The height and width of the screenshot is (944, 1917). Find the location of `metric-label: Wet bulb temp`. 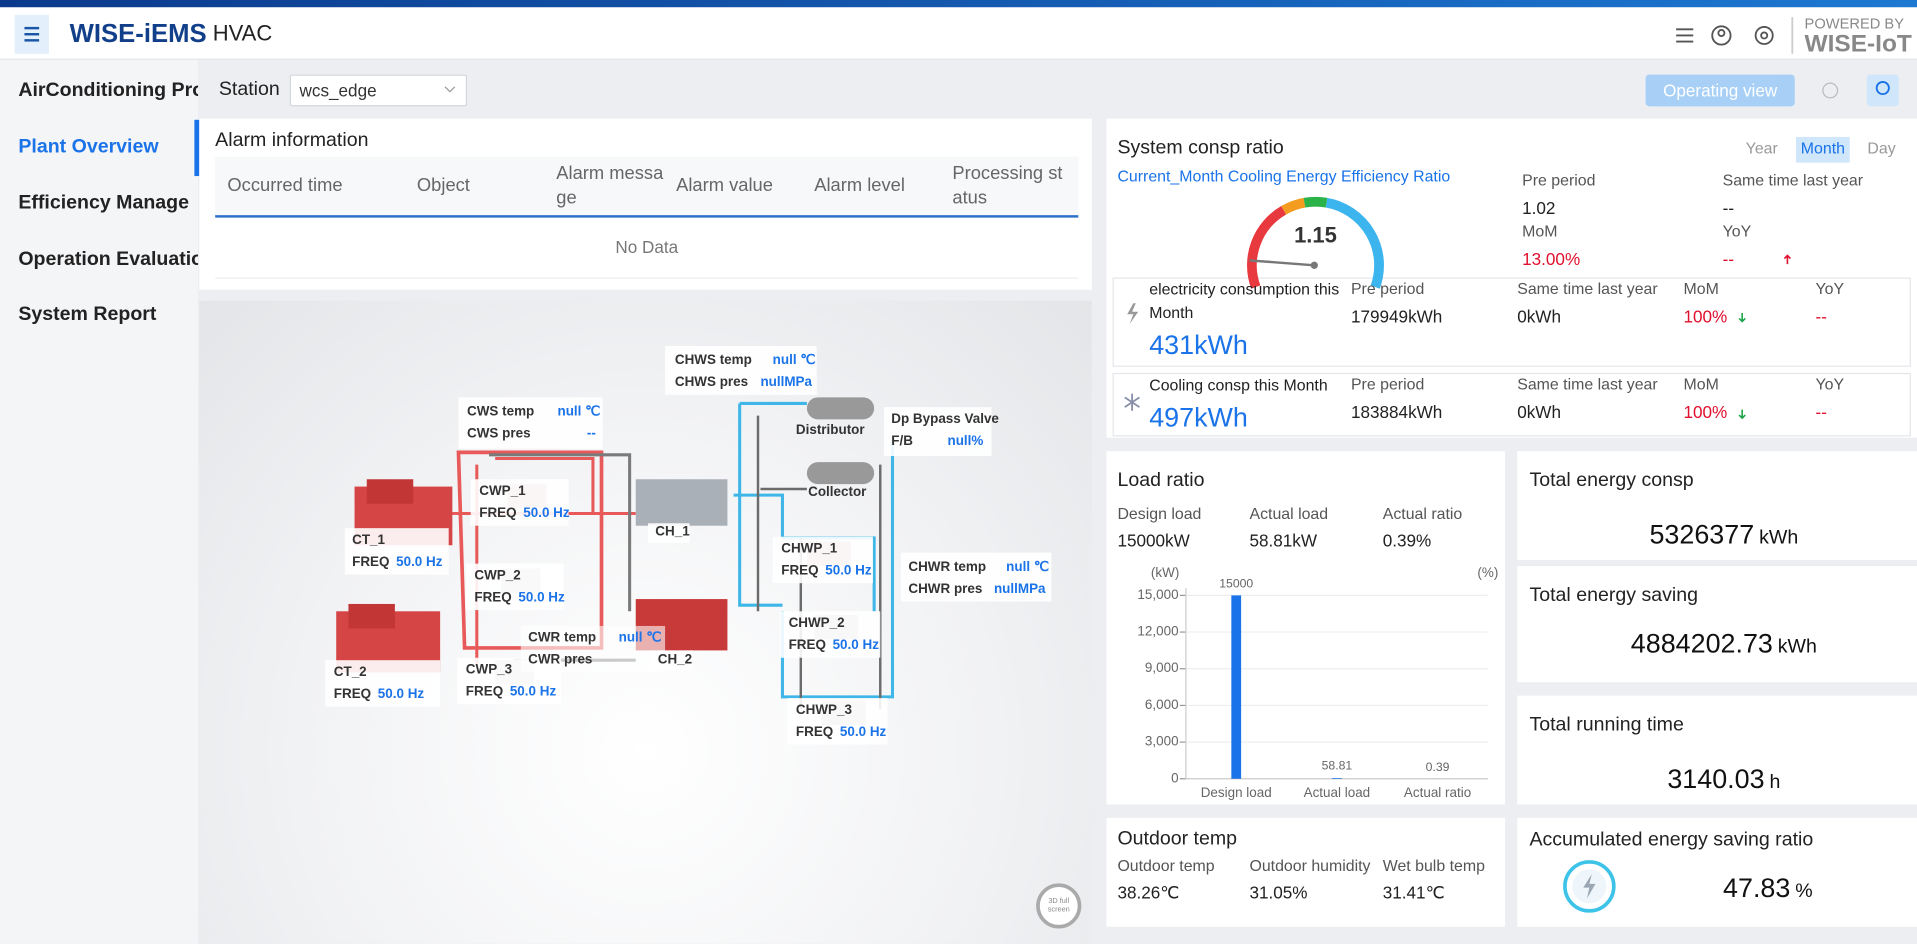

metric-label: Wet bulb temp is located at coordinates (1433, 865).